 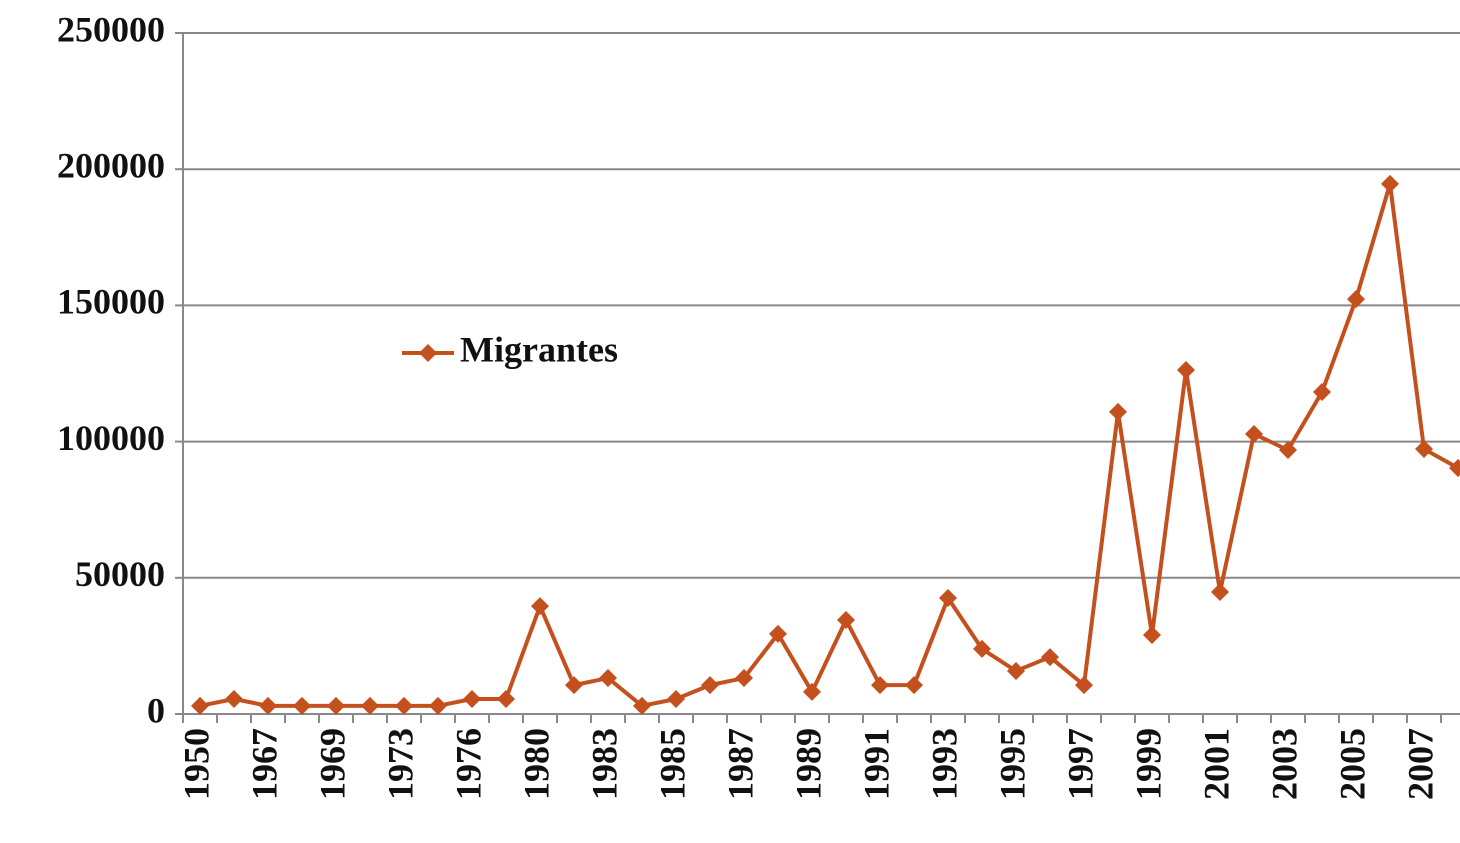 I want to click on y-tick-label: 150000, so click(x=111, y=302).